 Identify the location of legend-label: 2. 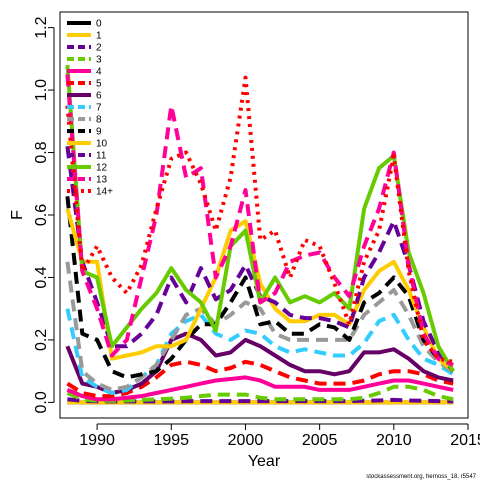
(99, 48).